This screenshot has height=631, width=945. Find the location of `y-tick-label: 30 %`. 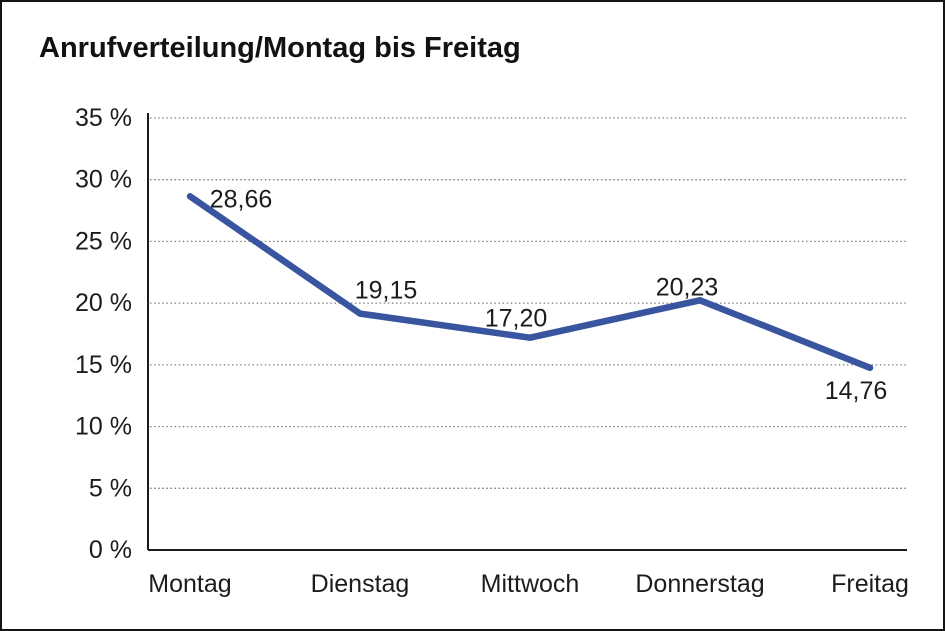

y-tick-label: 30 % is located at coordinates (103, 180).